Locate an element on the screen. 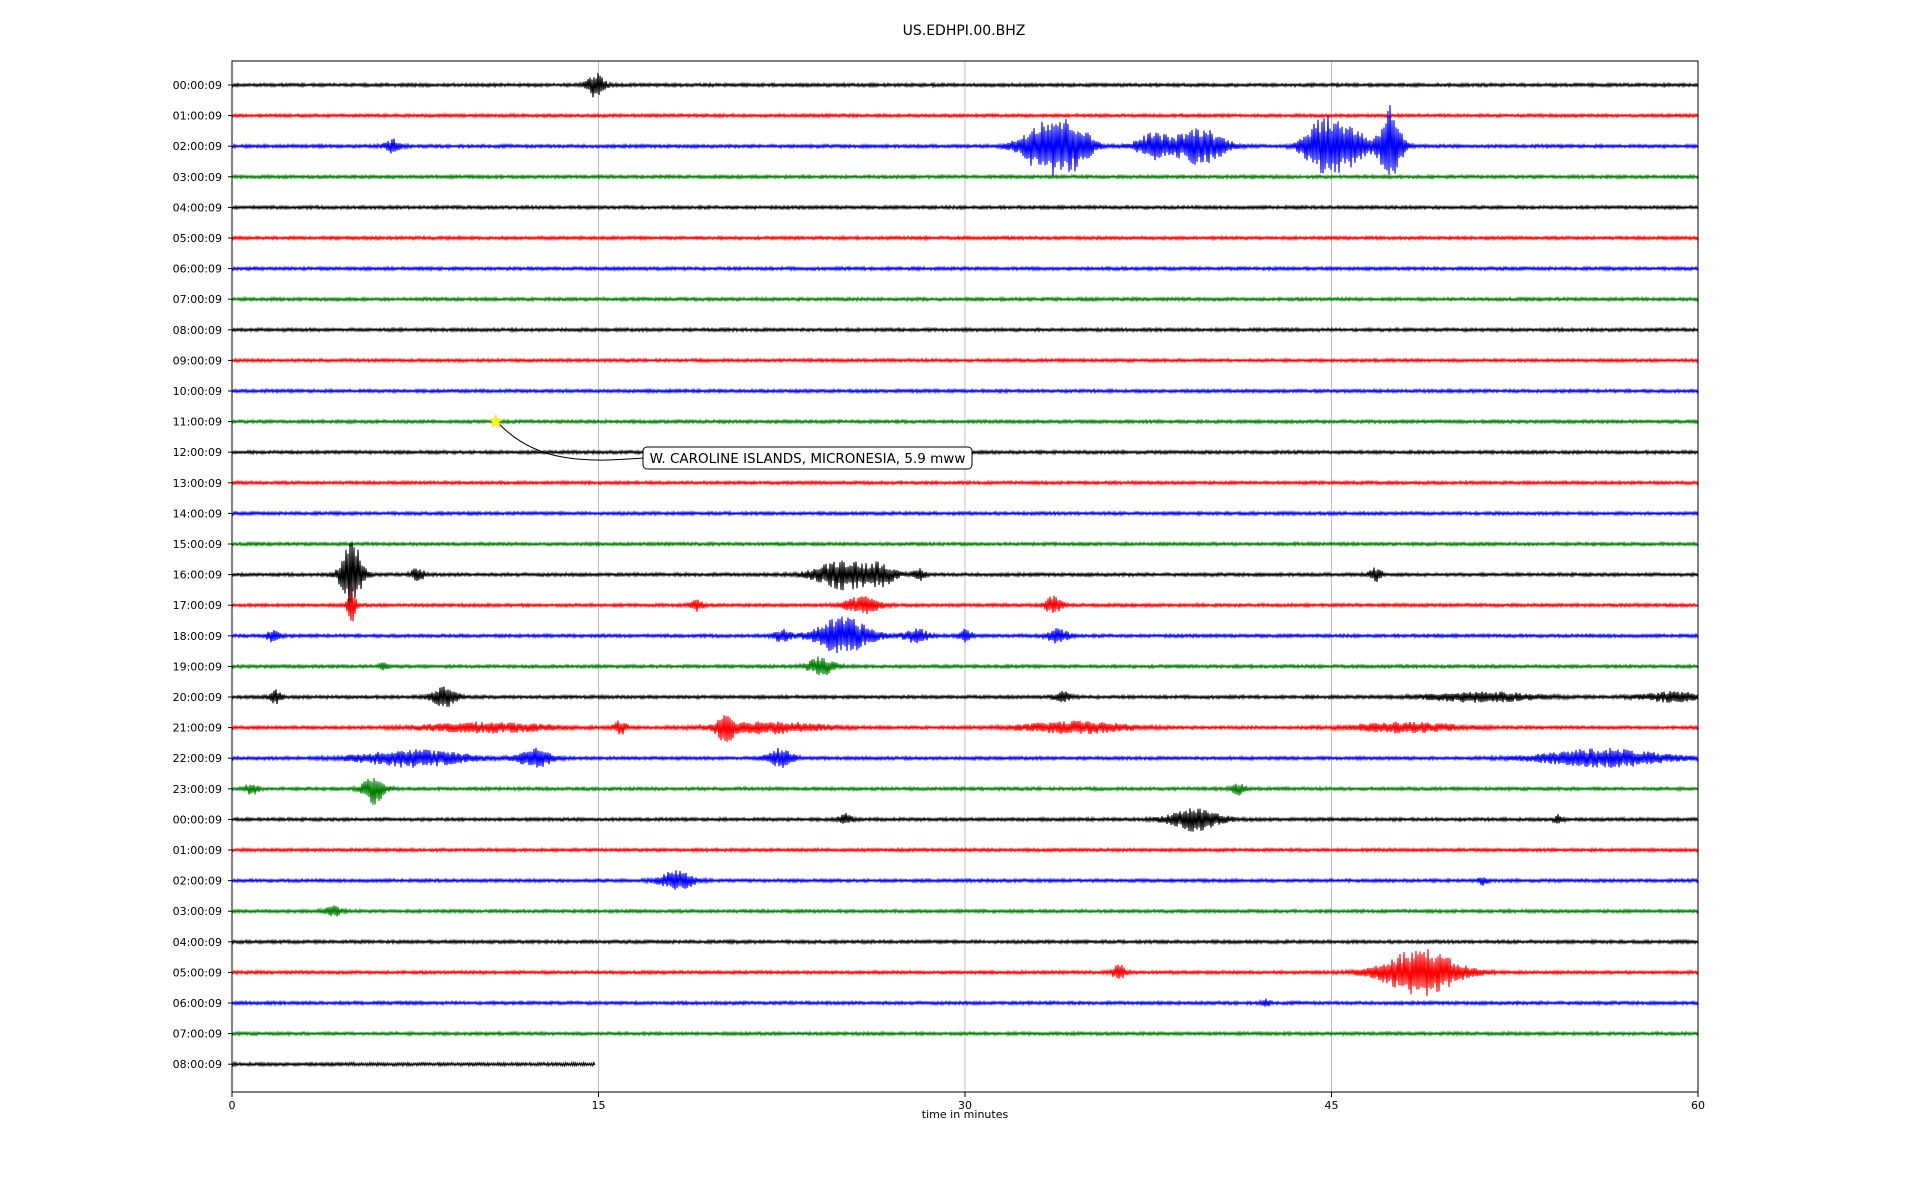 The image size is (1920, 1200). y-label-20: 20:00:09 is located at coordinates (197, 697).